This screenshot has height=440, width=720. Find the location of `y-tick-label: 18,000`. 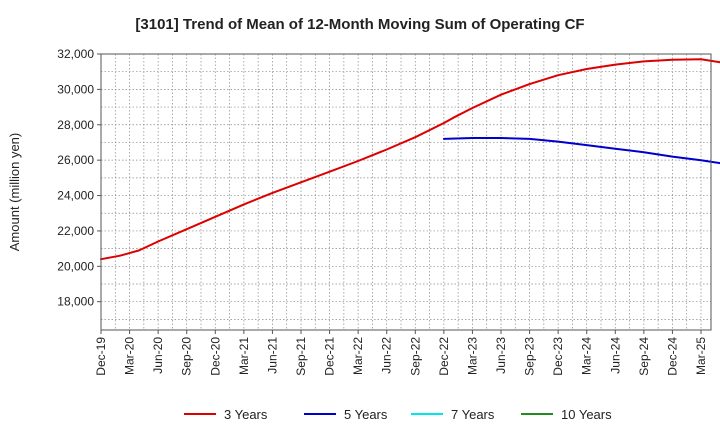

y-tick-label: 18,000 is located at coordinates (75, 302).